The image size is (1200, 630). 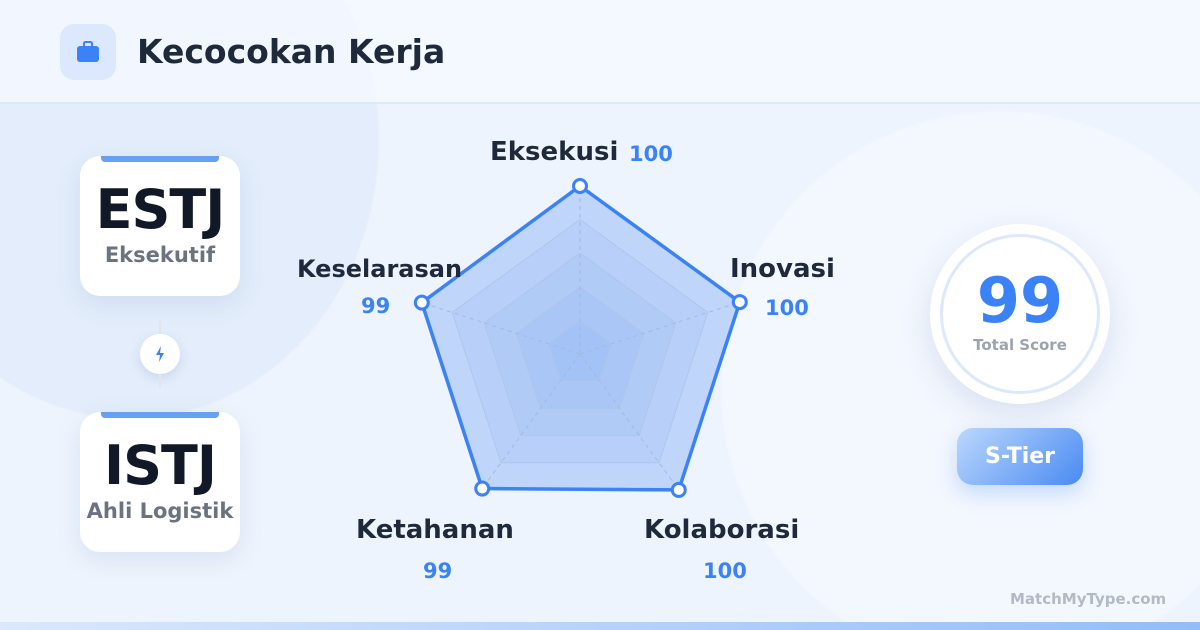 What do you see at coordinates (291, 51) in the screenshot?
I see `page-title: Kecocokan Kerja` at bounding box center [291, 51].